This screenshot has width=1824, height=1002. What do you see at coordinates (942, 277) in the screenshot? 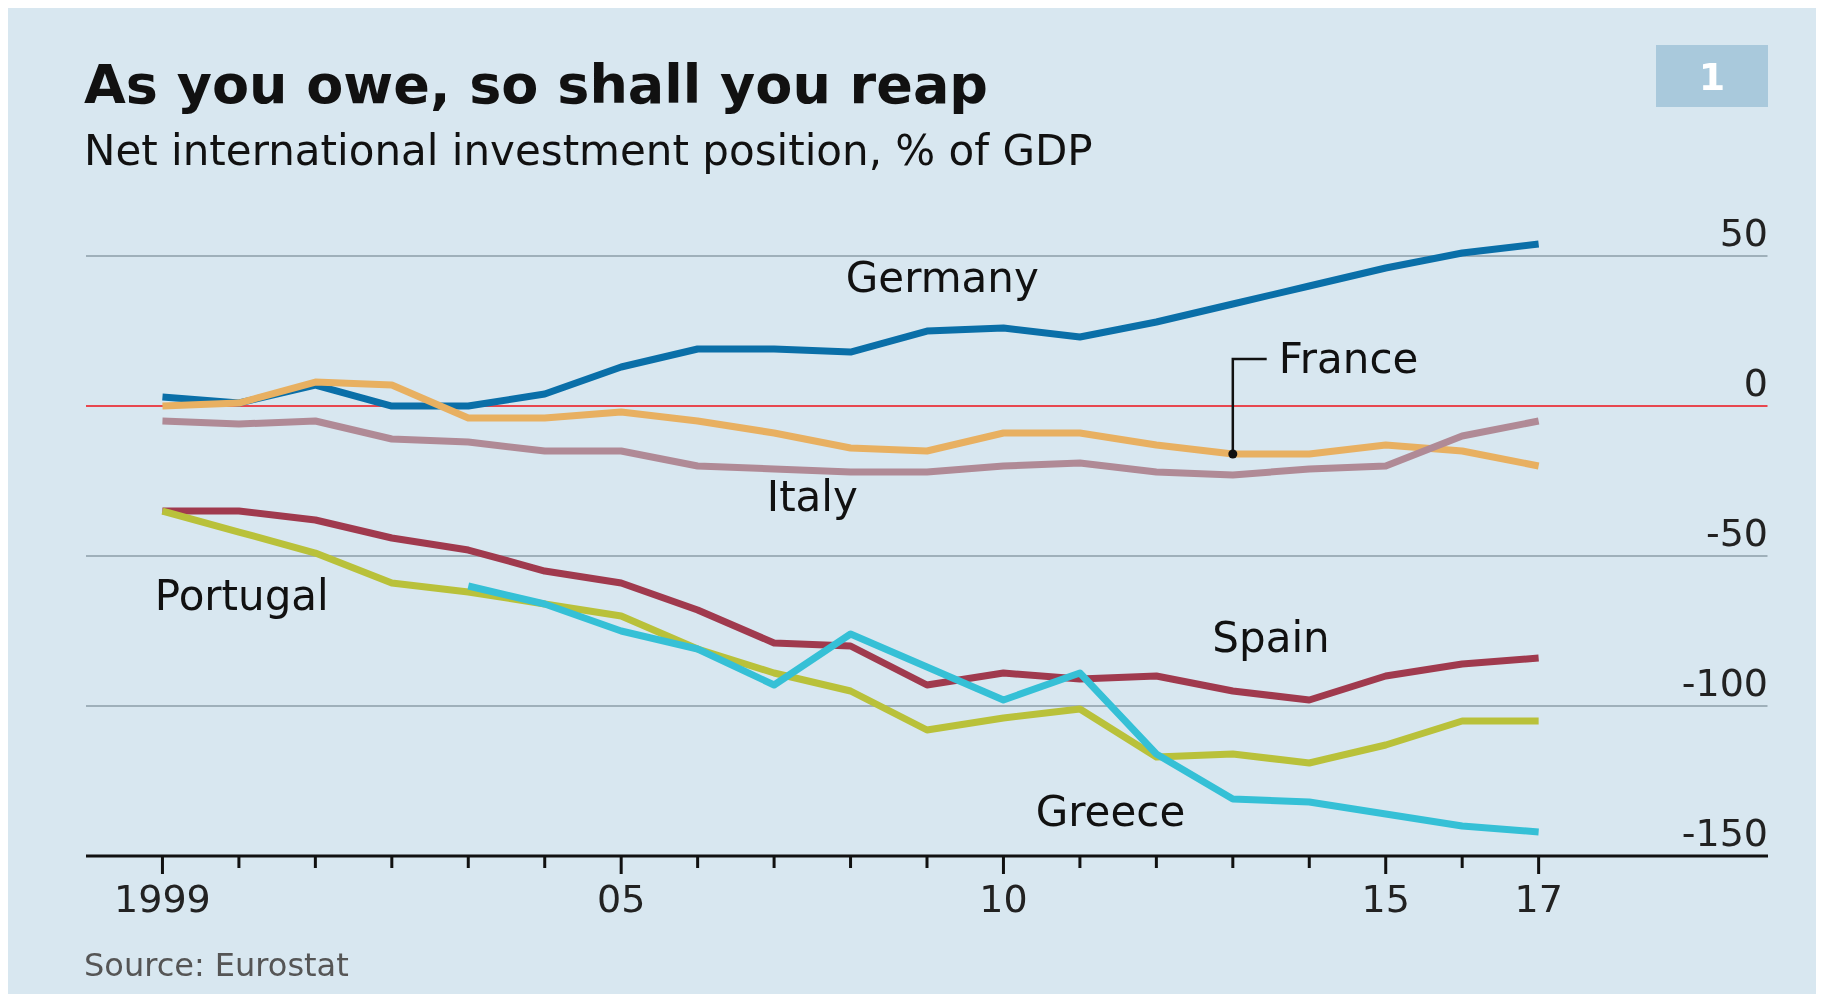
I see `series-label: Germany` at bounding box center [942, 277].